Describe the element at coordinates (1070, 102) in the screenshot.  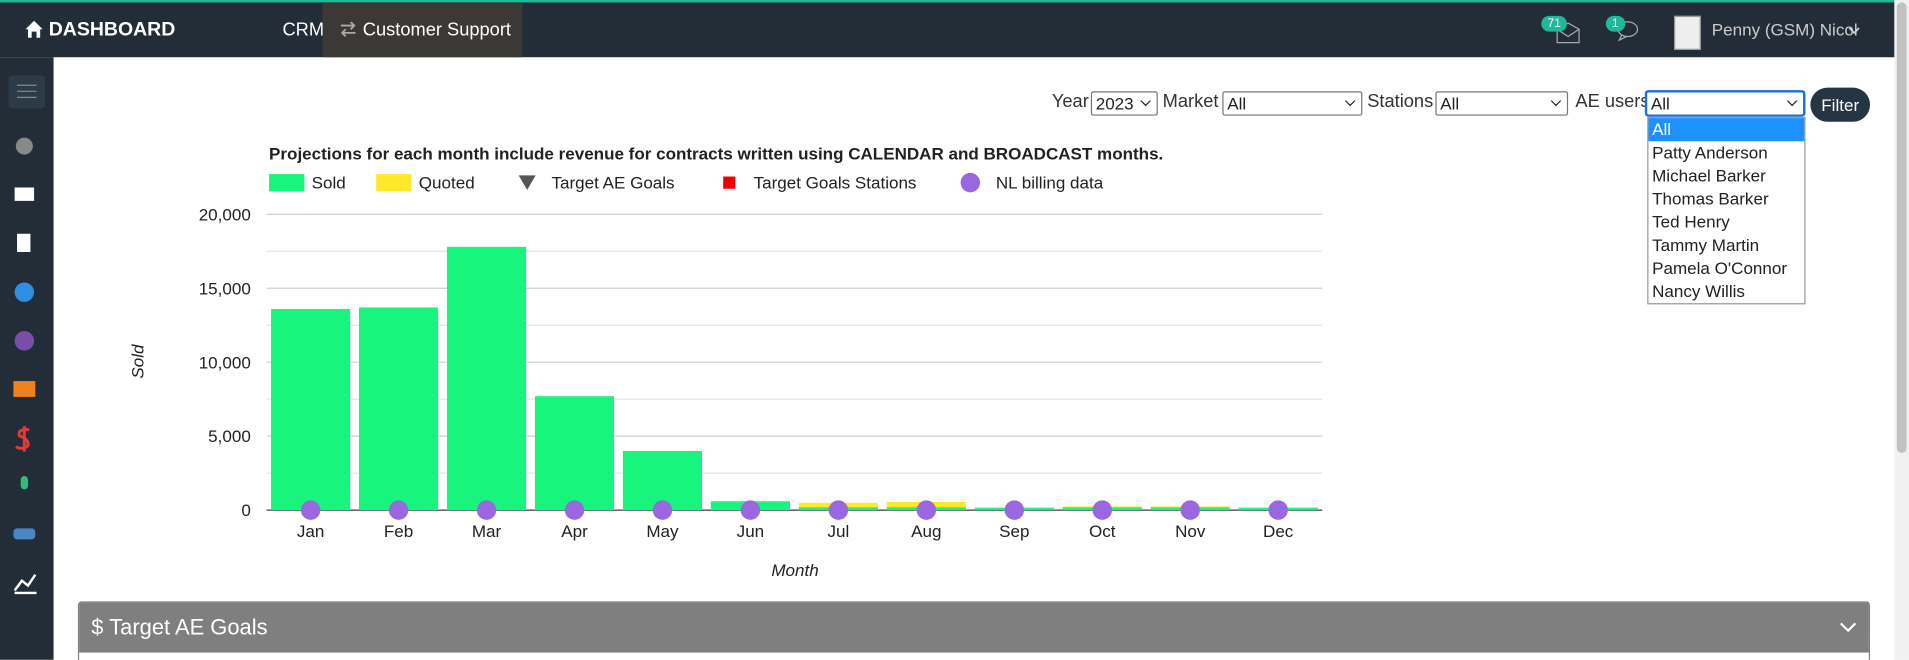
I see `filter-label: Year` at that location.